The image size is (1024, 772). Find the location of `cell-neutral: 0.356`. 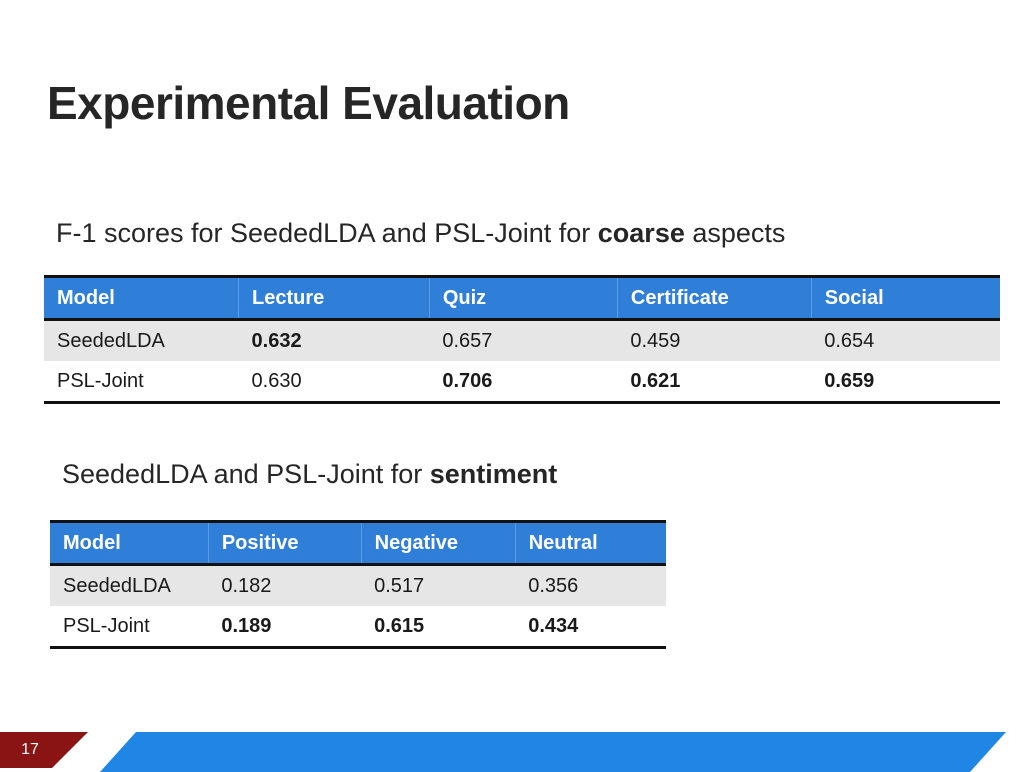

cell-neutral: 0.356 is located at coordinates (590, 585).